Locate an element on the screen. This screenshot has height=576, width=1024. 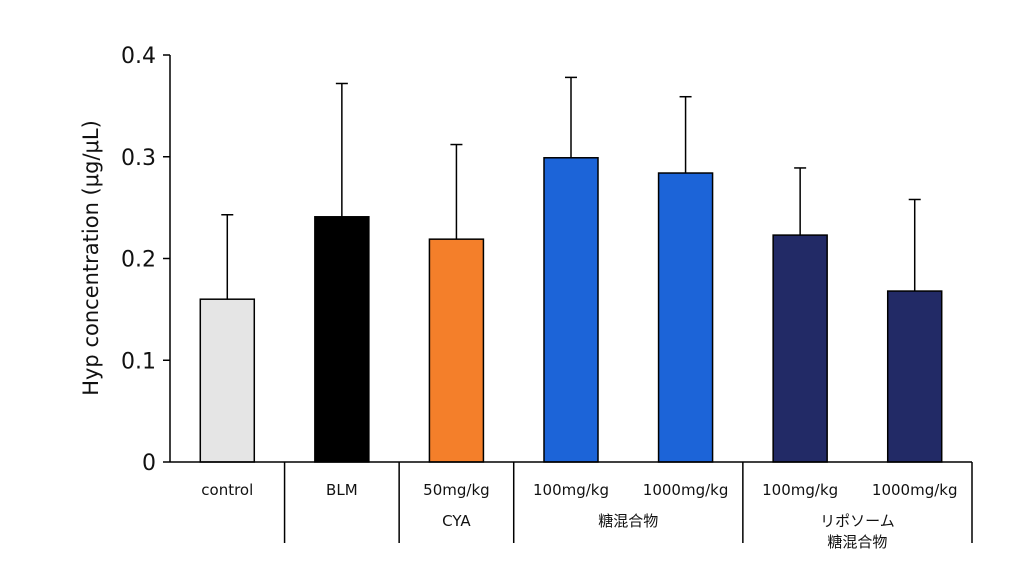
y-tick-label: 0.2 is located at coordinates (138, 260).